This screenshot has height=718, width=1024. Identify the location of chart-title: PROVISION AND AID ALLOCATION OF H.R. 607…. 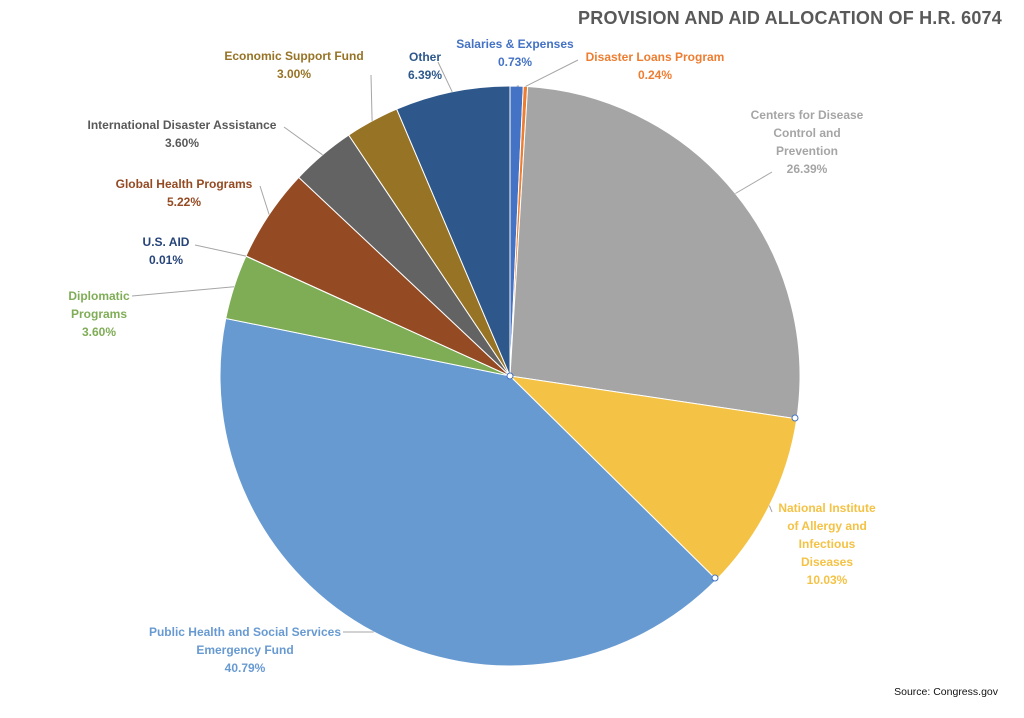
(790, 18).